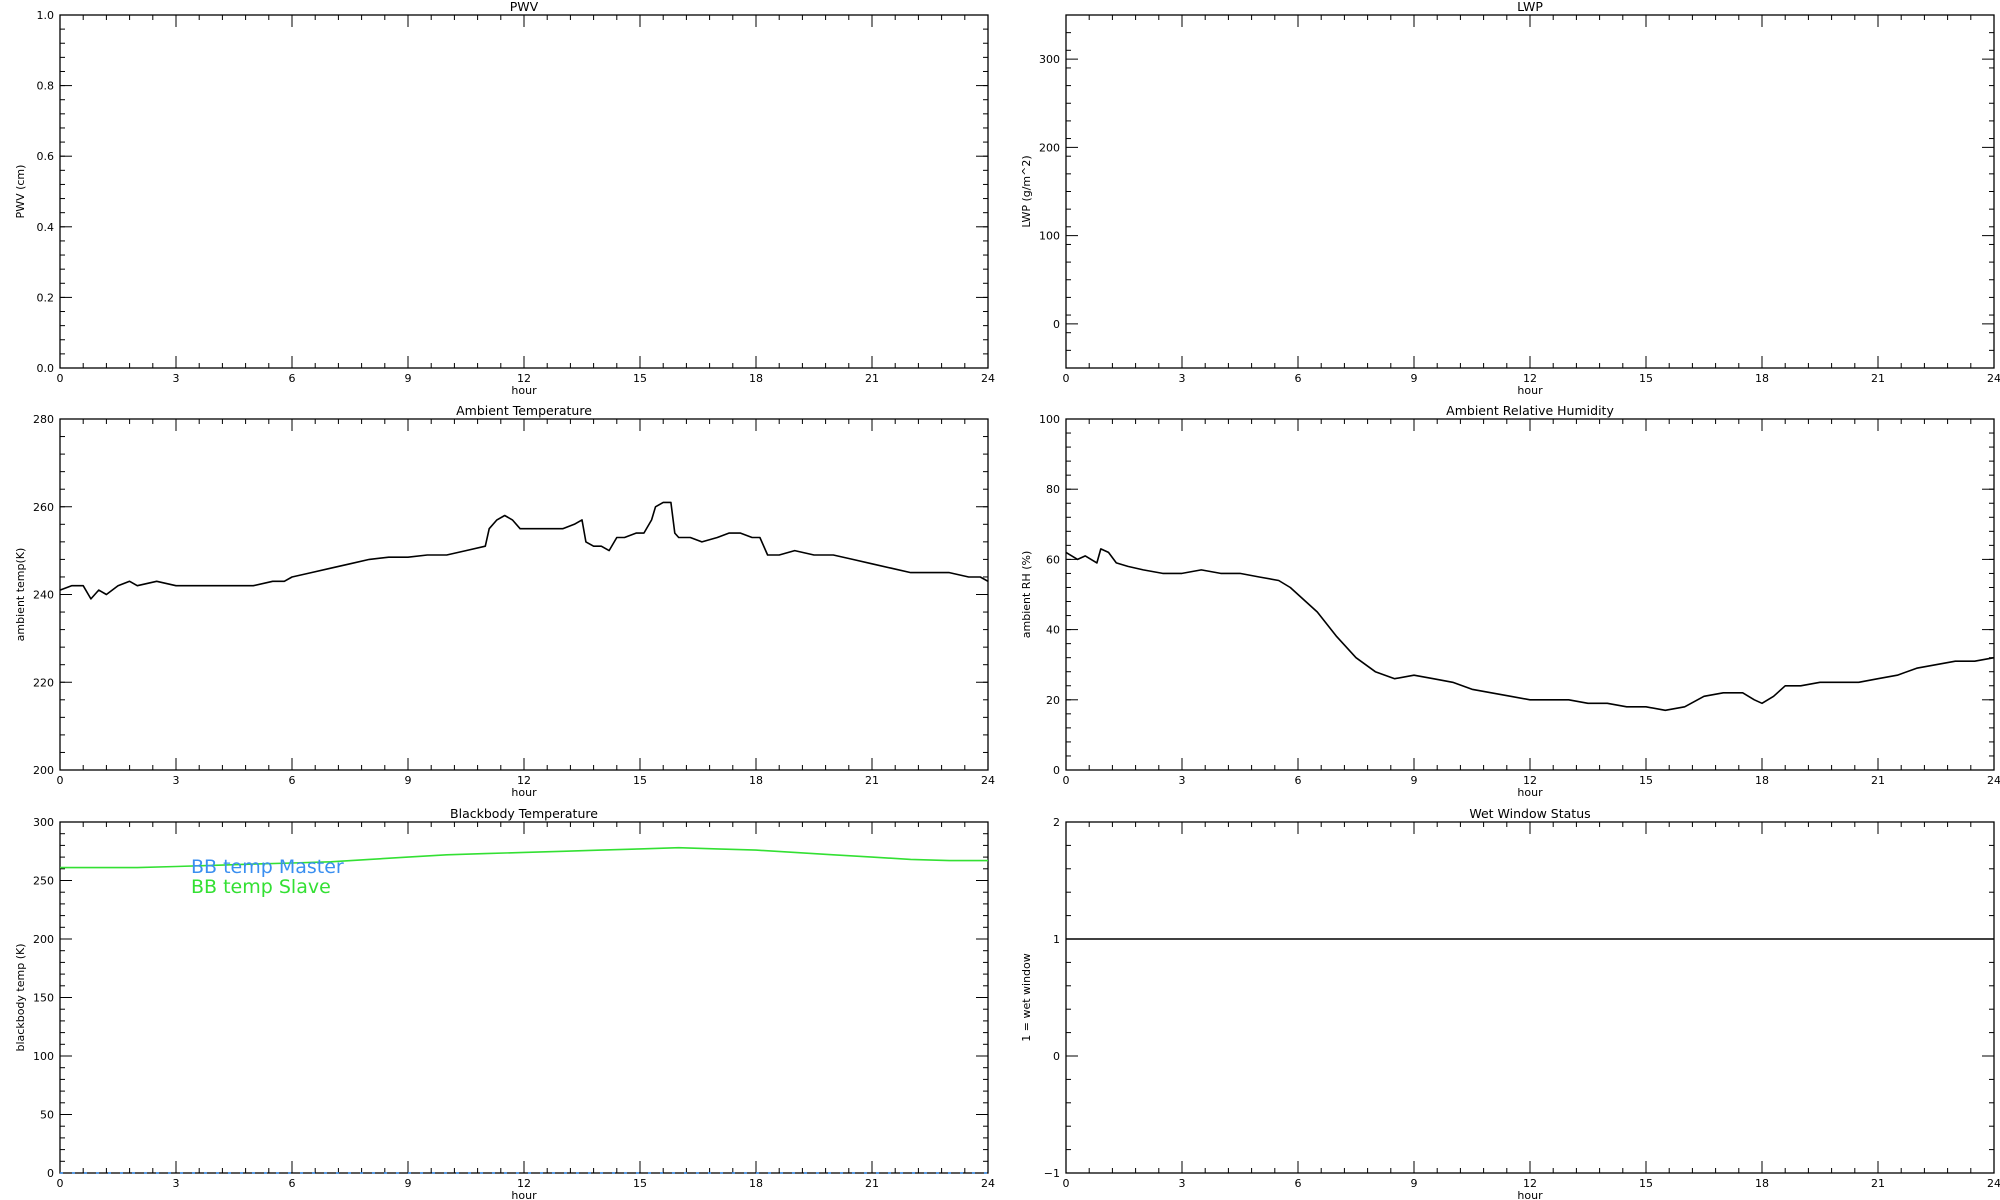 The width and height of the screenshot is (2000, 1200). What do you see at coordinates (46, 297) in the screenshot?
I see `pwv-y-tick-label: 0.2` at bounding box center [46, 297].